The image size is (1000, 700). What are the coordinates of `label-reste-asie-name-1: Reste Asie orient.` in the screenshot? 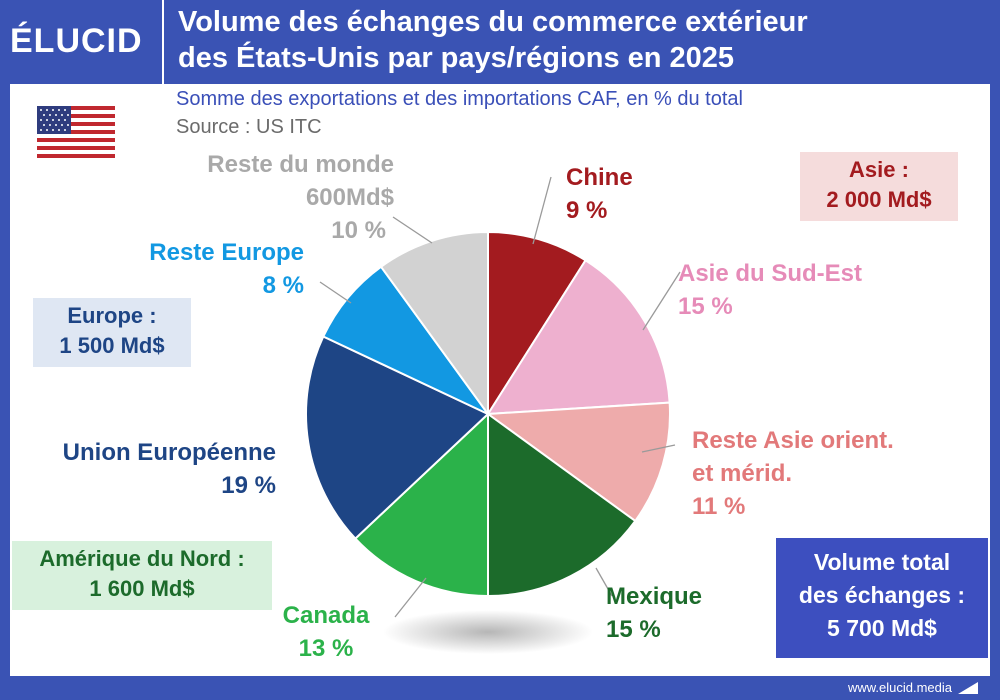 It's located at (793, 440).